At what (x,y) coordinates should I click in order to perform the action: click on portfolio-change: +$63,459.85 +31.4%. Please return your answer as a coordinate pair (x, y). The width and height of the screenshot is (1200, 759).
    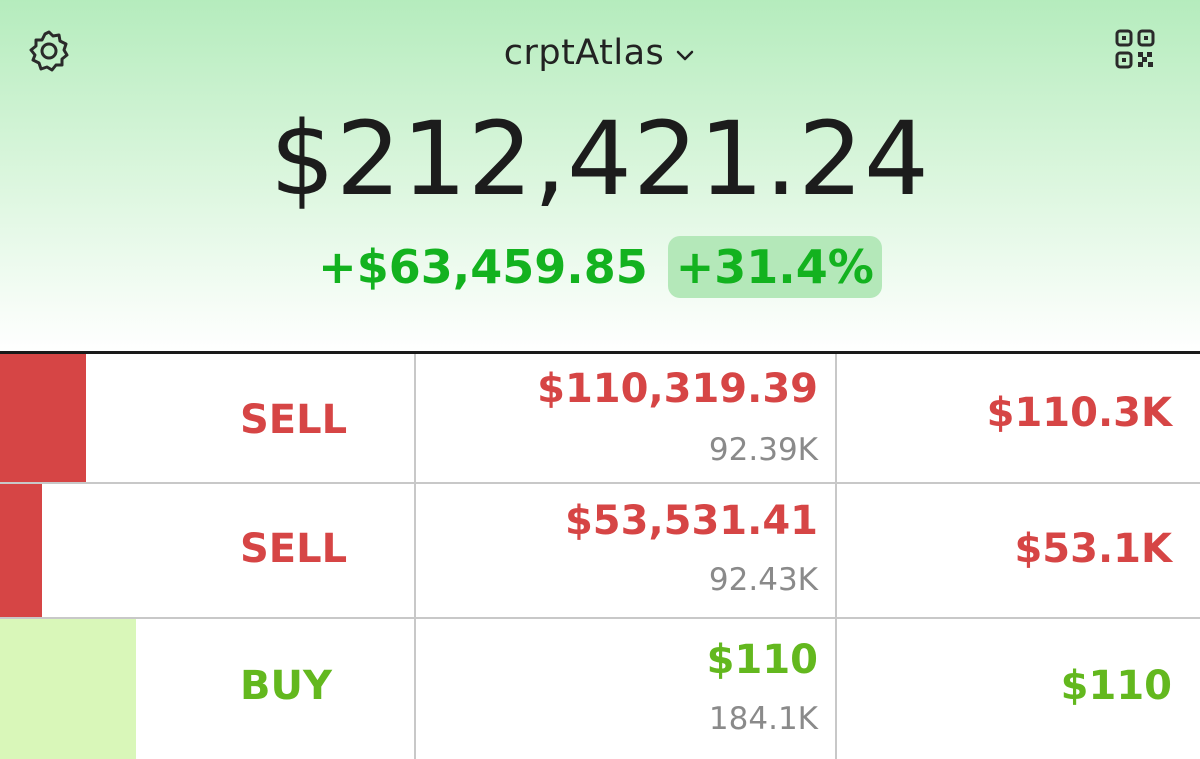
    Looking at the image, I should click on (600, 267).